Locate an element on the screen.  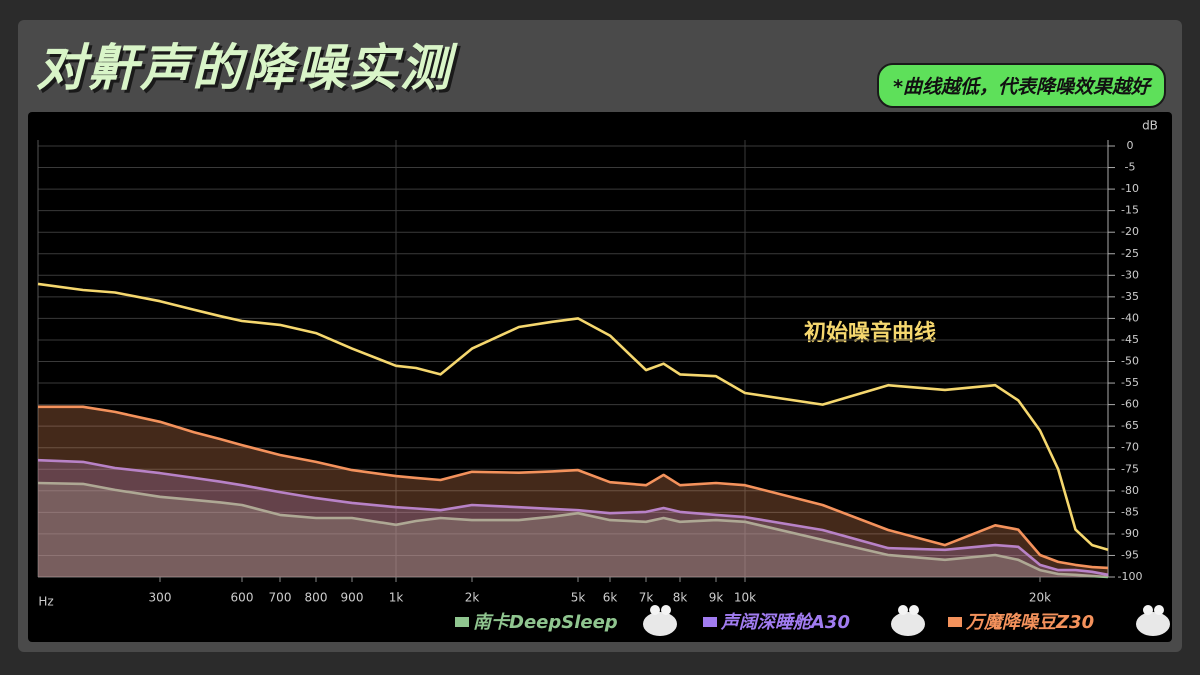
y-tick-label: -25 is located at coordinates (1130, 253).